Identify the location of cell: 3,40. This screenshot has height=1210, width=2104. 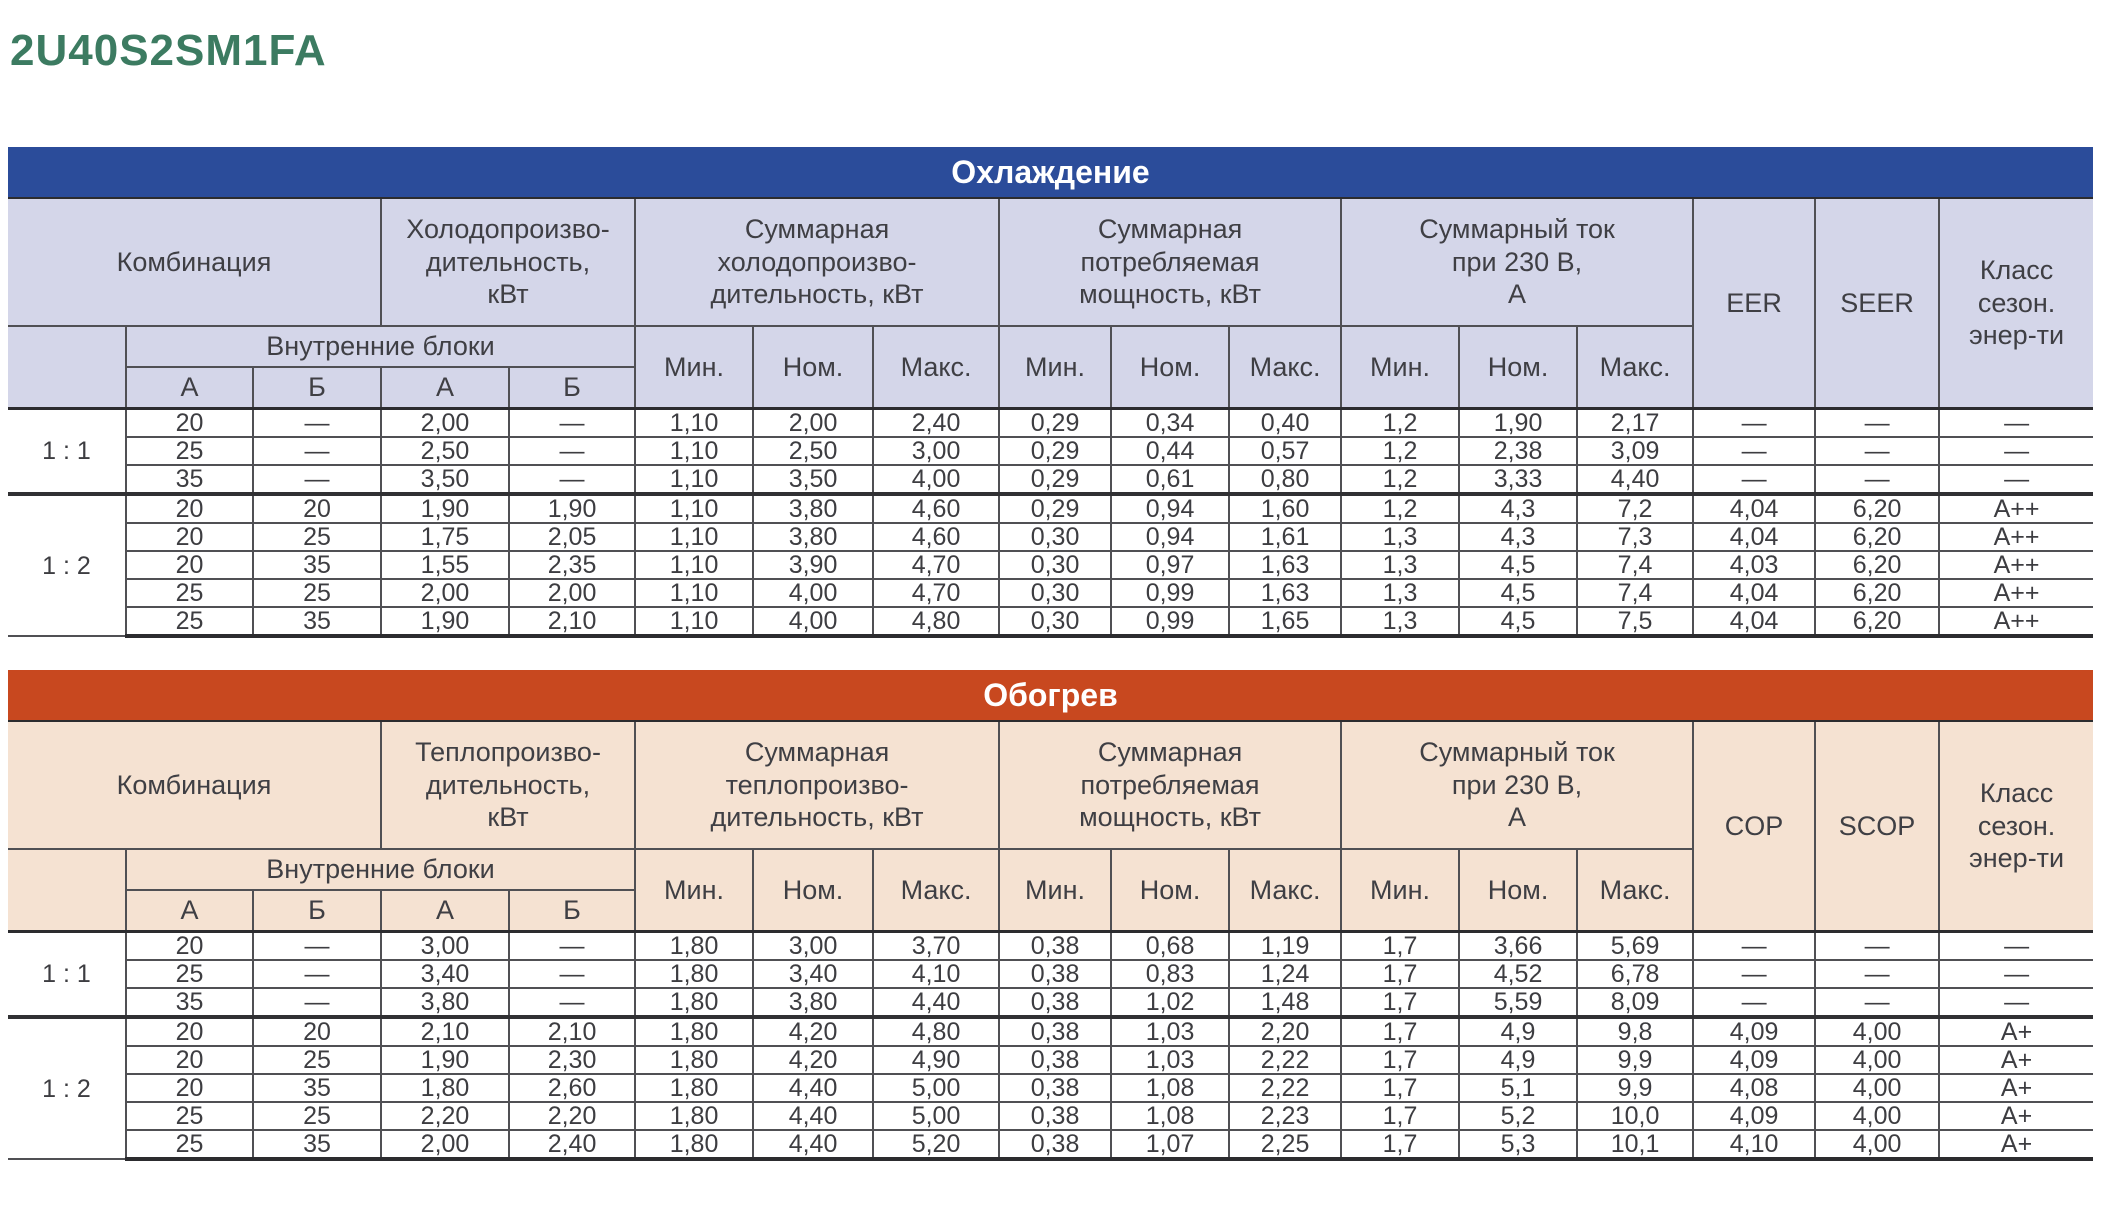
(445, 974).